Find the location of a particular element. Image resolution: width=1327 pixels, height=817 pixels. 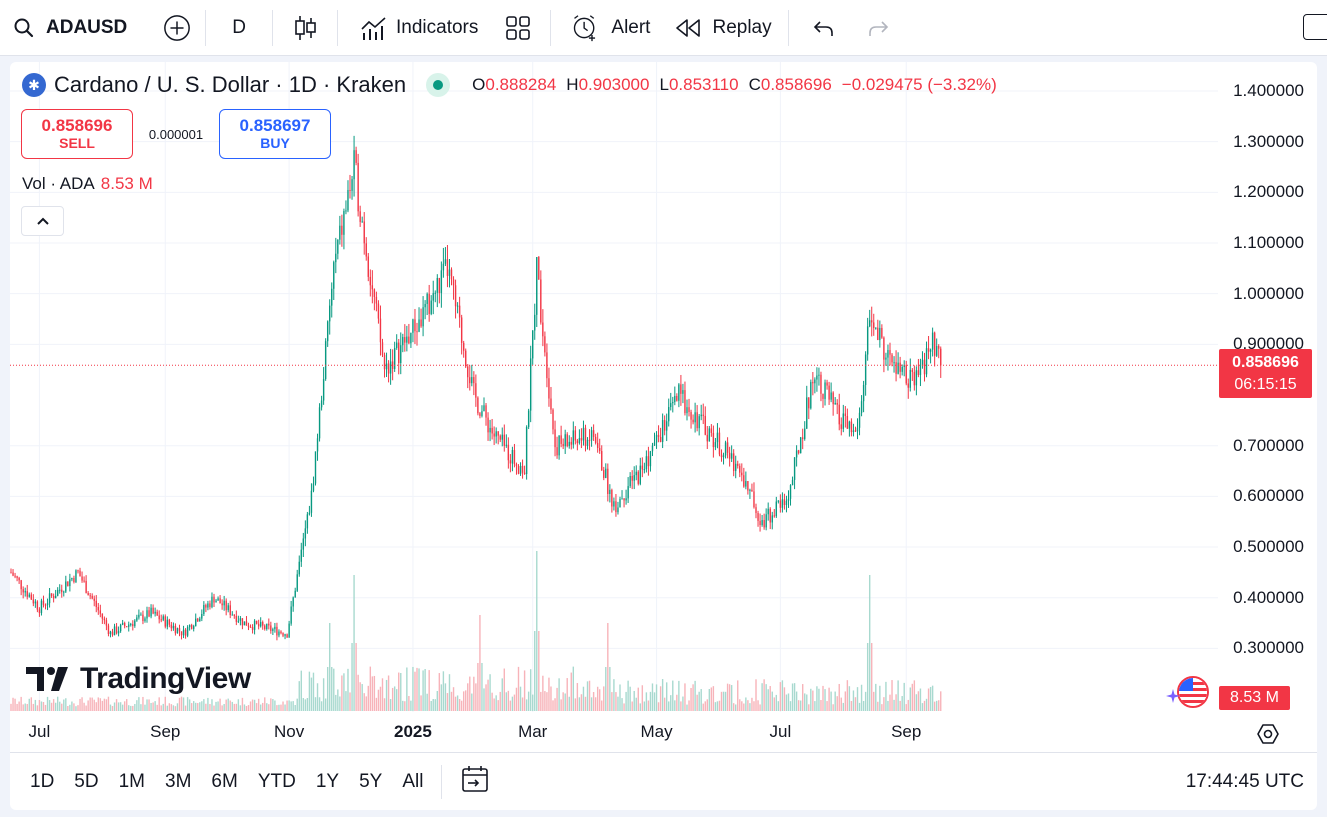

layouts-button is located at coordinates (518, 28).